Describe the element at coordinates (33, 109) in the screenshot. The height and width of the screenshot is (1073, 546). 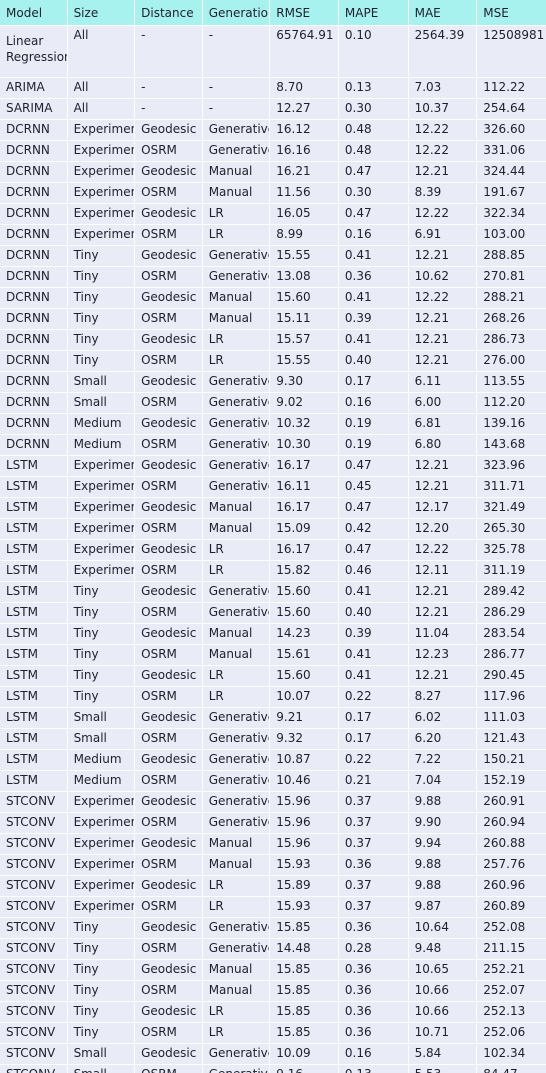
I see `cell-model: SARIMA` at that location.